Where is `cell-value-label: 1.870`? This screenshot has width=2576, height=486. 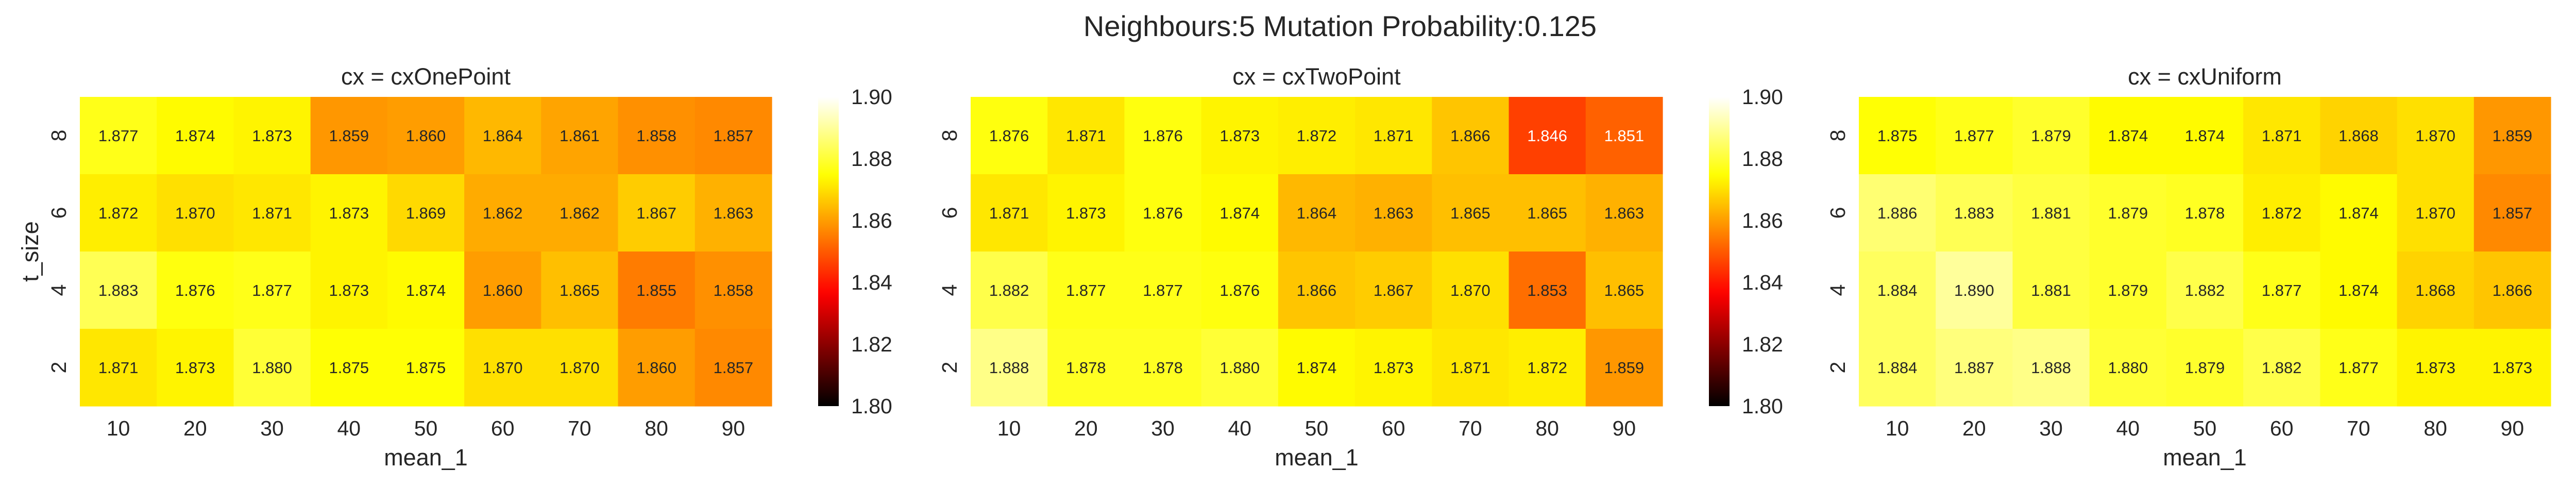 cell-value-label: 1.870 is located at coordinates (195, 213).